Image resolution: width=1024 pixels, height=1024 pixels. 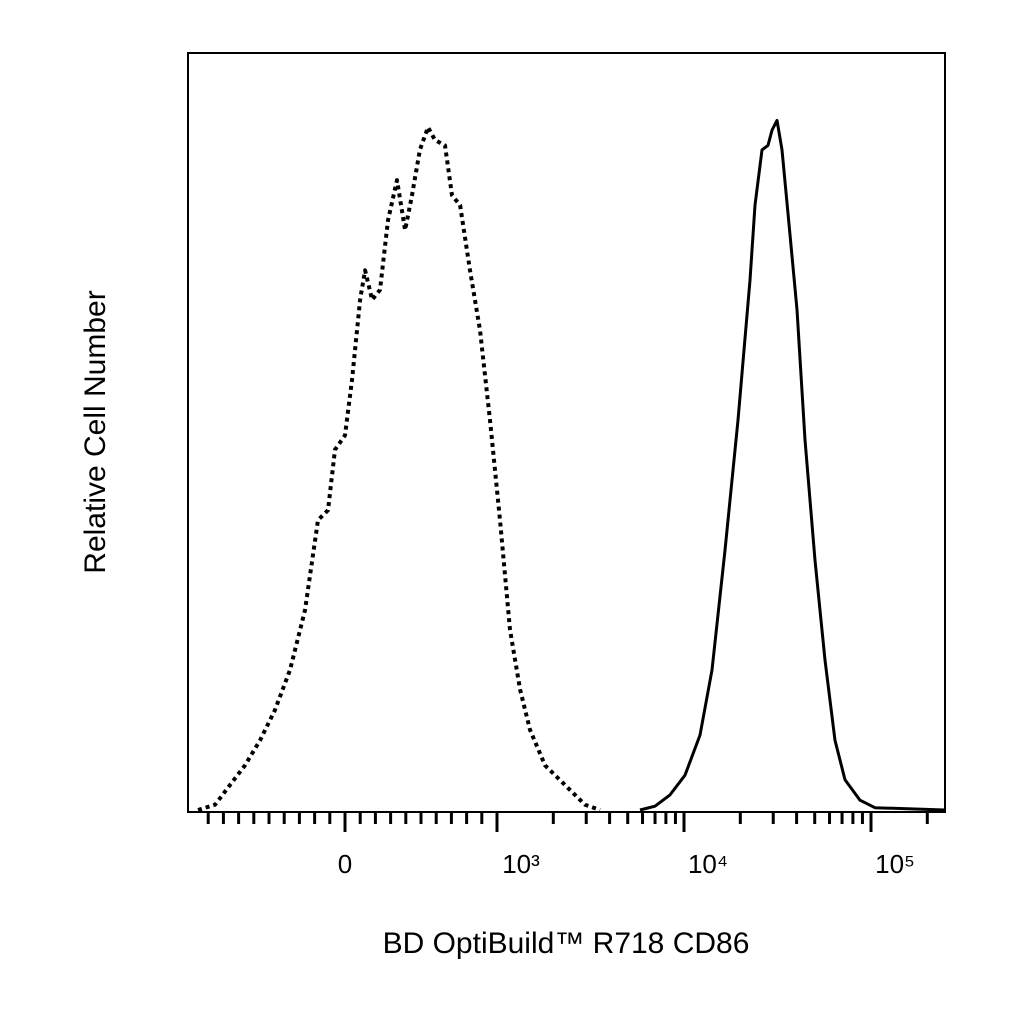 I want to click on x-tick-label: 10⁴, so click(x=708, y=864).